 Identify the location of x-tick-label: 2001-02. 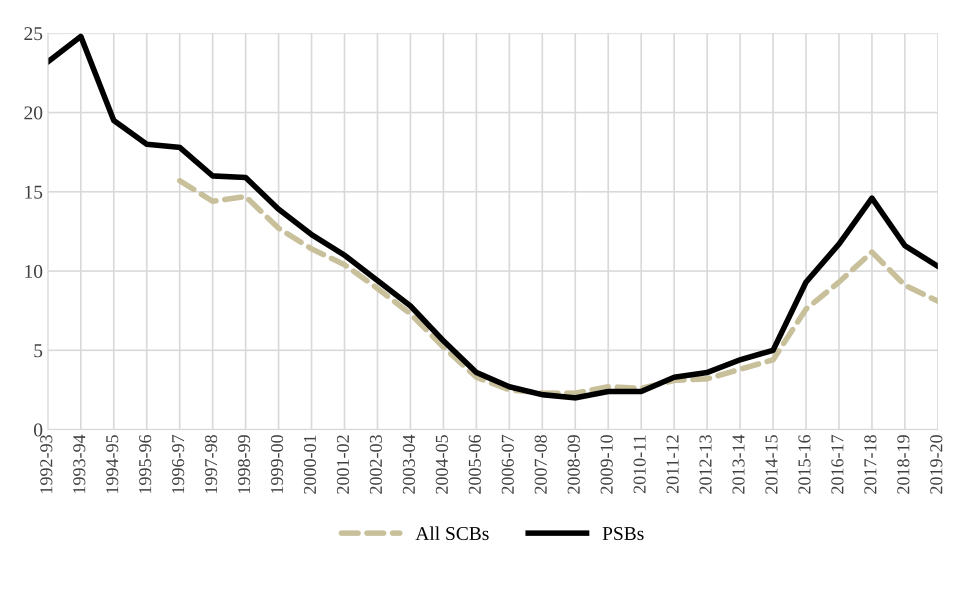
(343, 464).